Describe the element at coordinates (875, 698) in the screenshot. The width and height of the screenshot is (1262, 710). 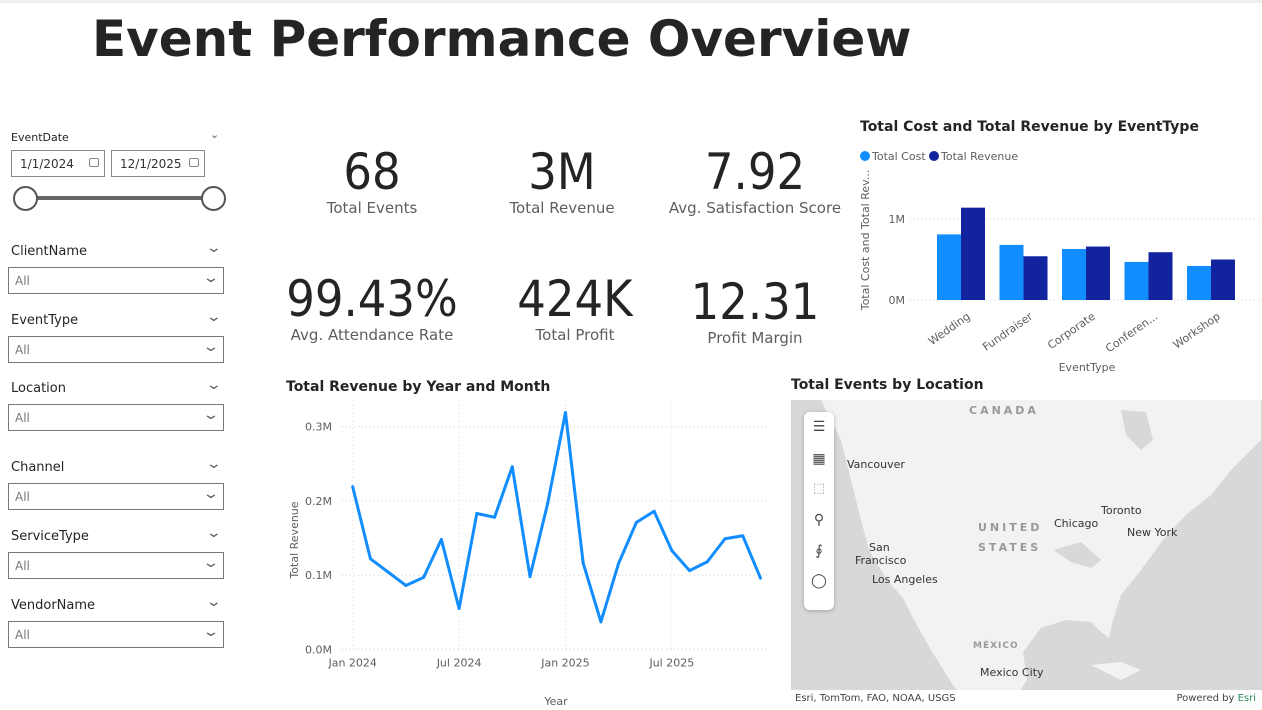
I see `map-attribution: Esri, TomTom, FAO, NOAA, USGS` at that location.